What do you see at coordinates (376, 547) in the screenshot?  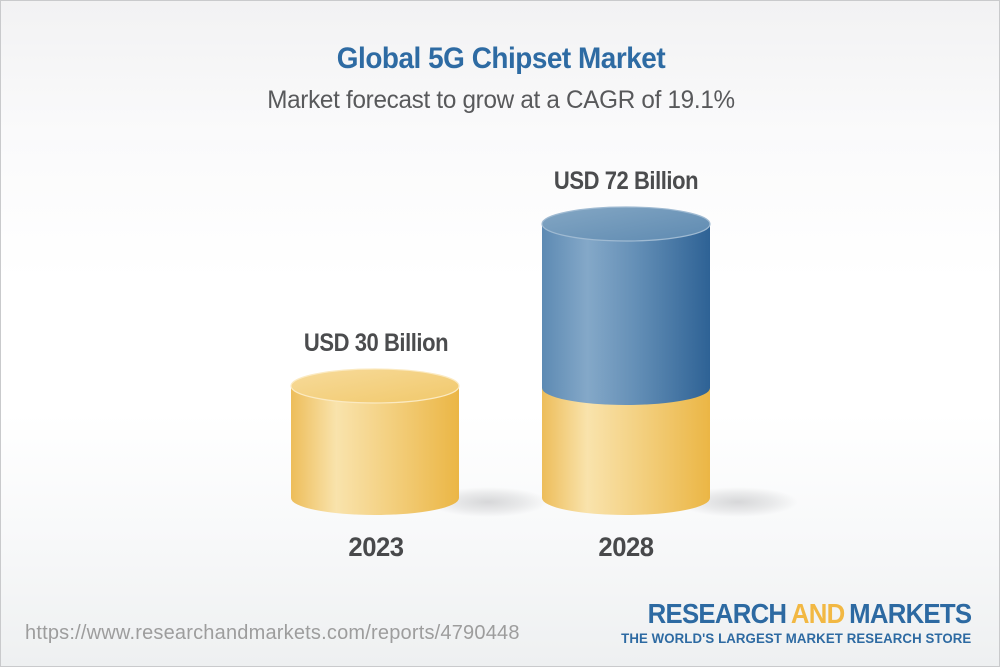 I see `category-label-2023: 2023` at bounding box center [376, 547].